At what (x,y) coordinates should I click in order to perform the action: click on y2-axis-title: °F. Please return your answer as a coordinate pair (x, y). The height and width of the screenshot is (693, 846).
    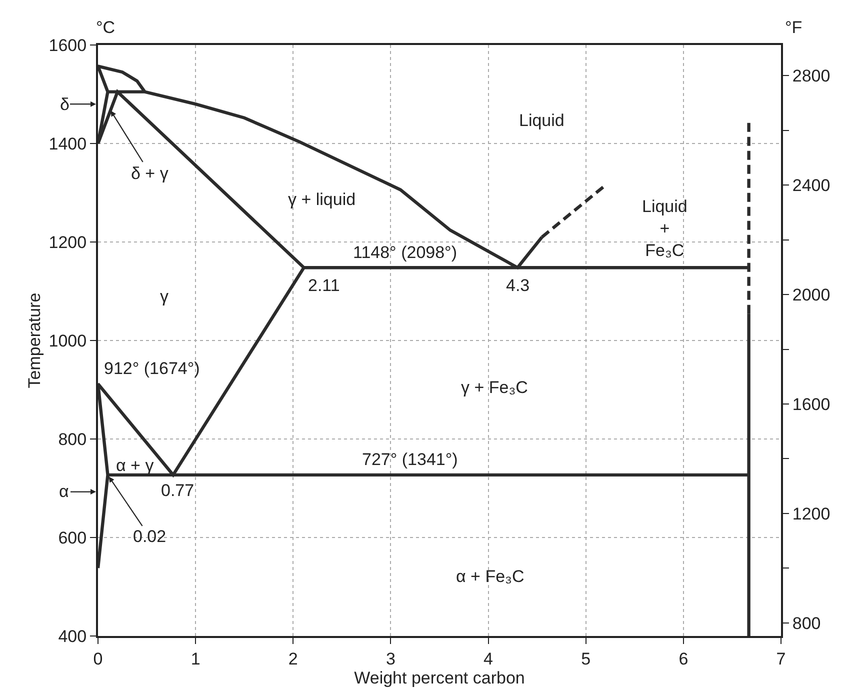
    Looking at the image, I should click on (793, 27).